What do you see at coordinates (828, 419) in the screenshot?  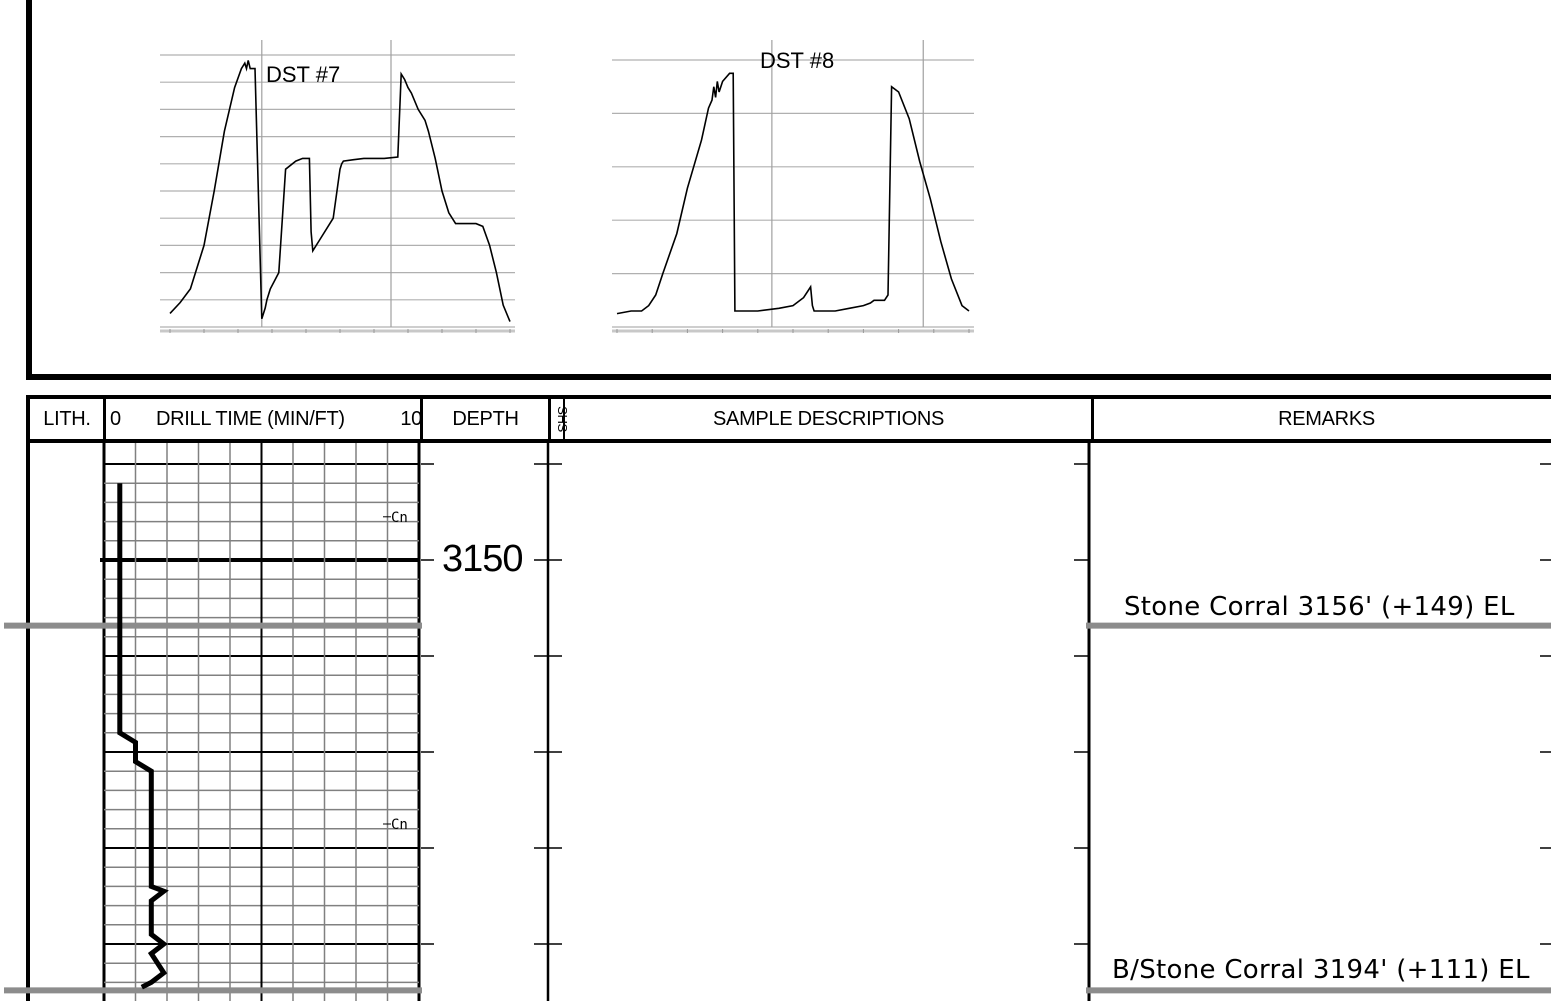 I see `sample-descriptions-header: SAMPLE DESCRIPTIONS` at bounding box center [828, 419].